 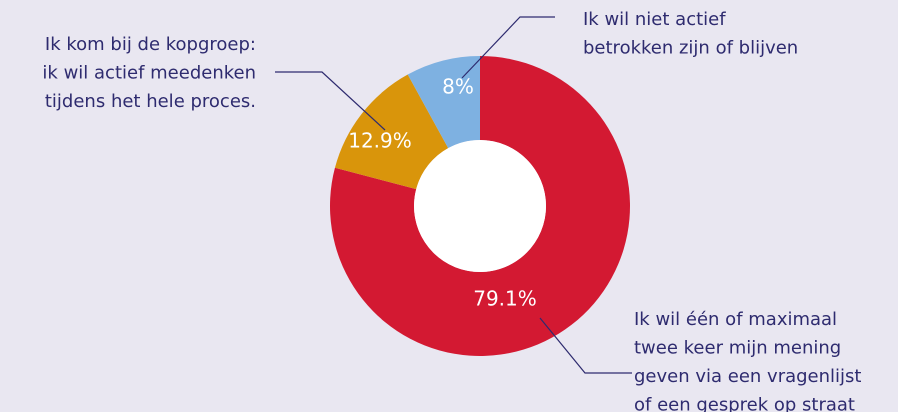 What do you see at coordinates (690, 48) in the screenshot?
I see `category-label-line: betrokken zijn of blijven` at bounding box center [690, 48].